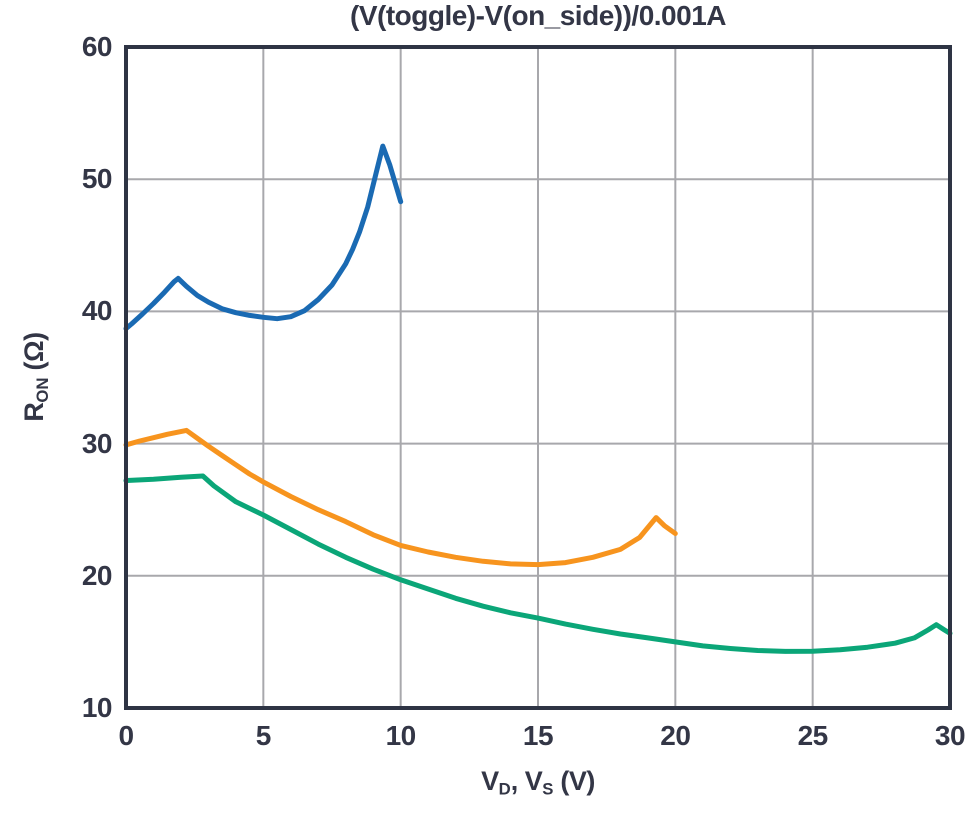  Describe the element at coordinates (97, 179) in the screenshot. I see `y-tick-label: 50` at that location.